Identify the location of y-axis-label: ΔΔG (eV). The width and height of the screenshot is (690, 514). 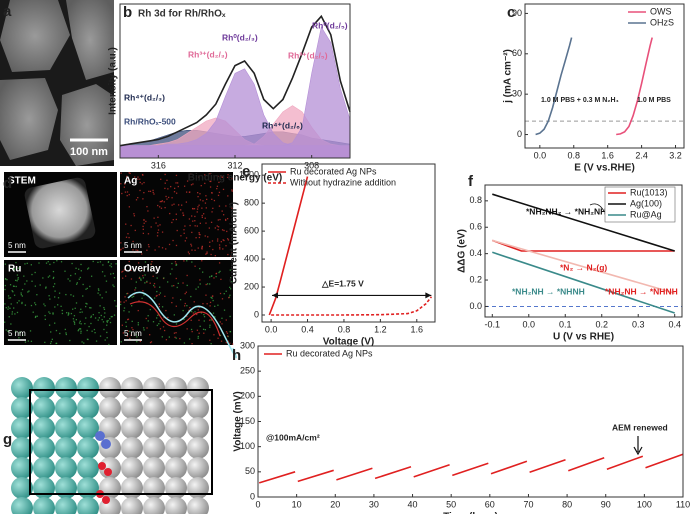
(462, 251).